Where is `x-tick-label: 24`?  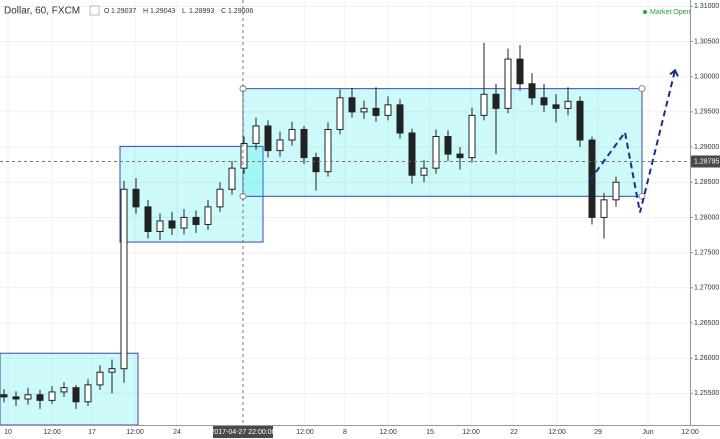
x-tick-label: 24 is located at coordinates (177, 432).